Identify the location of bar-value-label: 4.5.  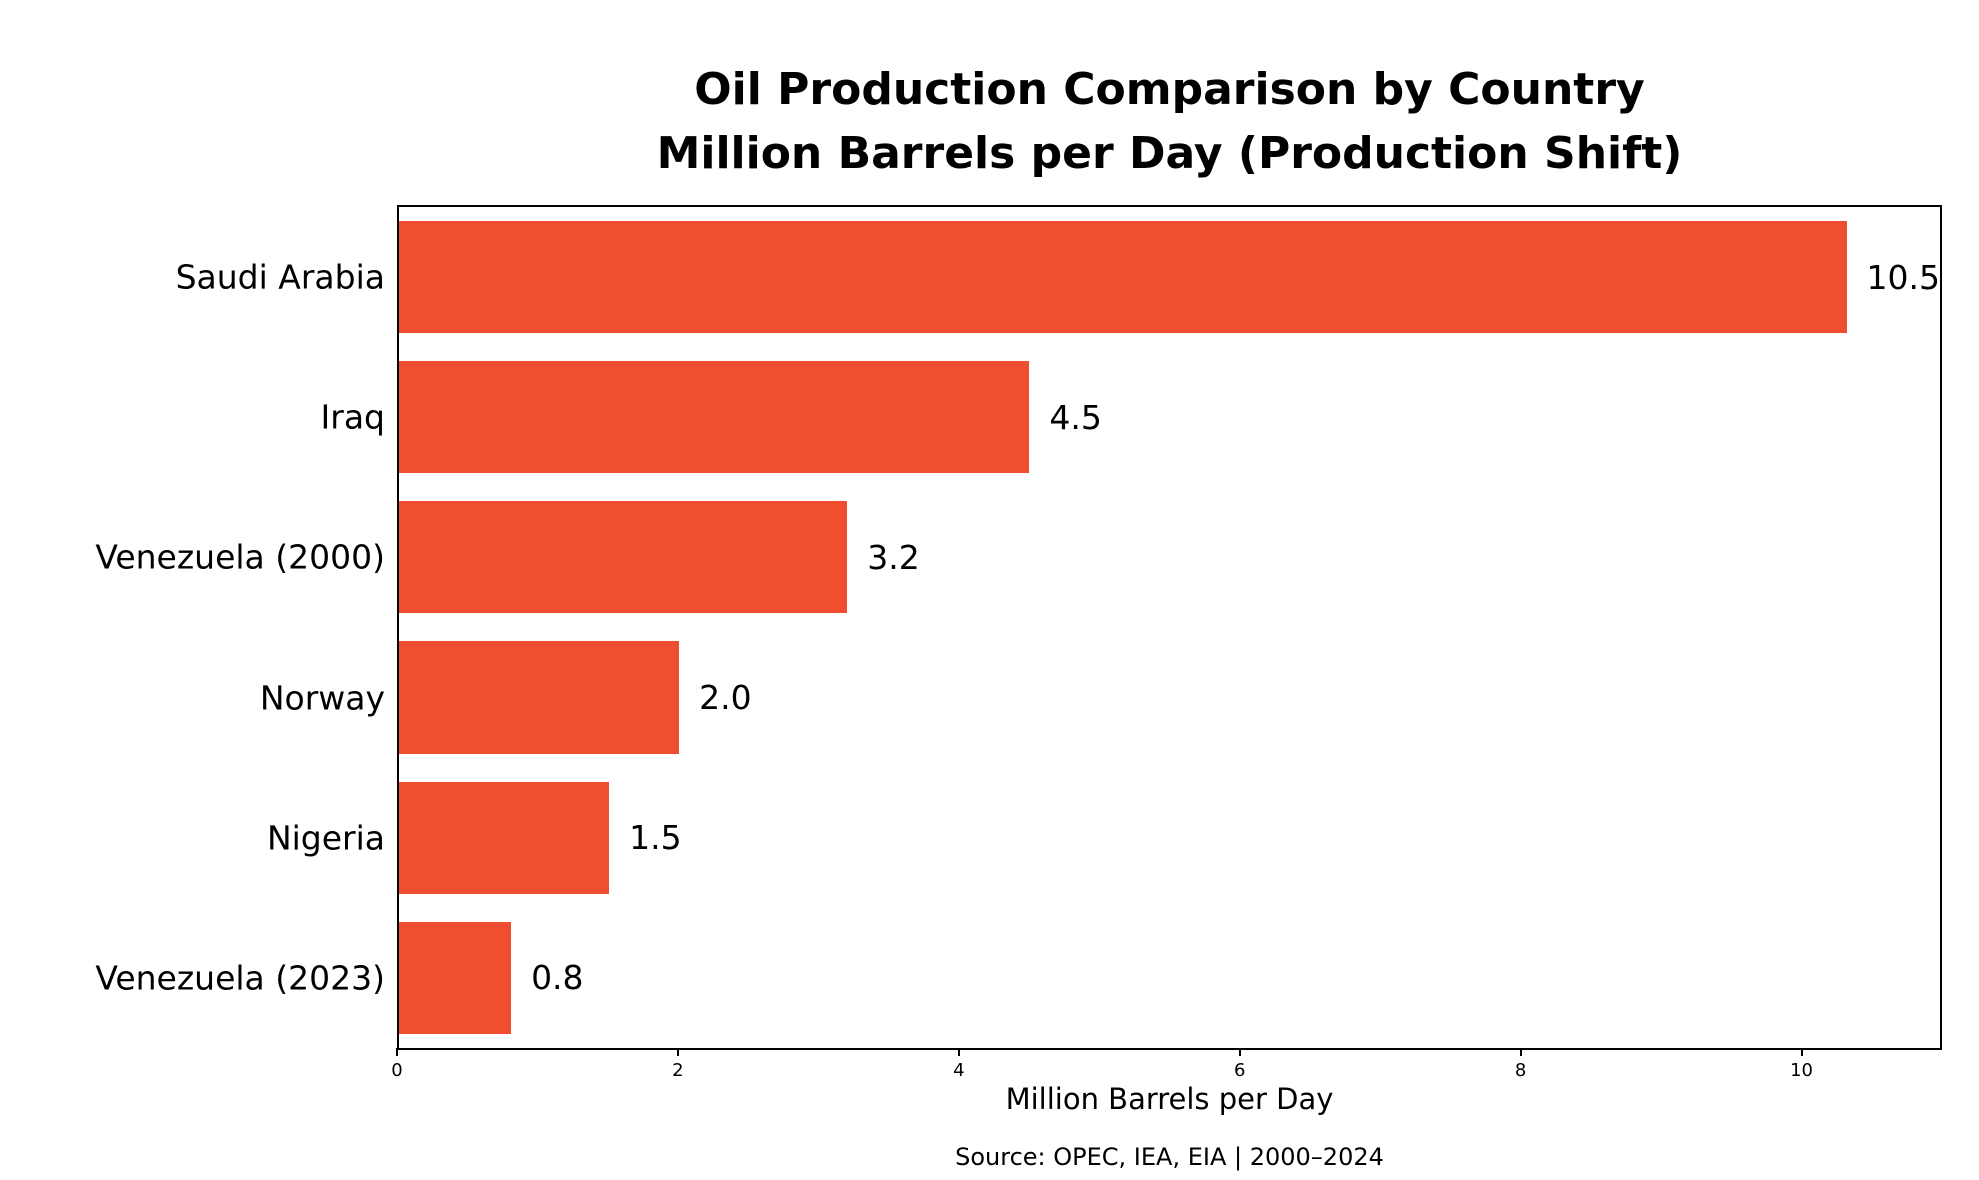
(1075, 417).